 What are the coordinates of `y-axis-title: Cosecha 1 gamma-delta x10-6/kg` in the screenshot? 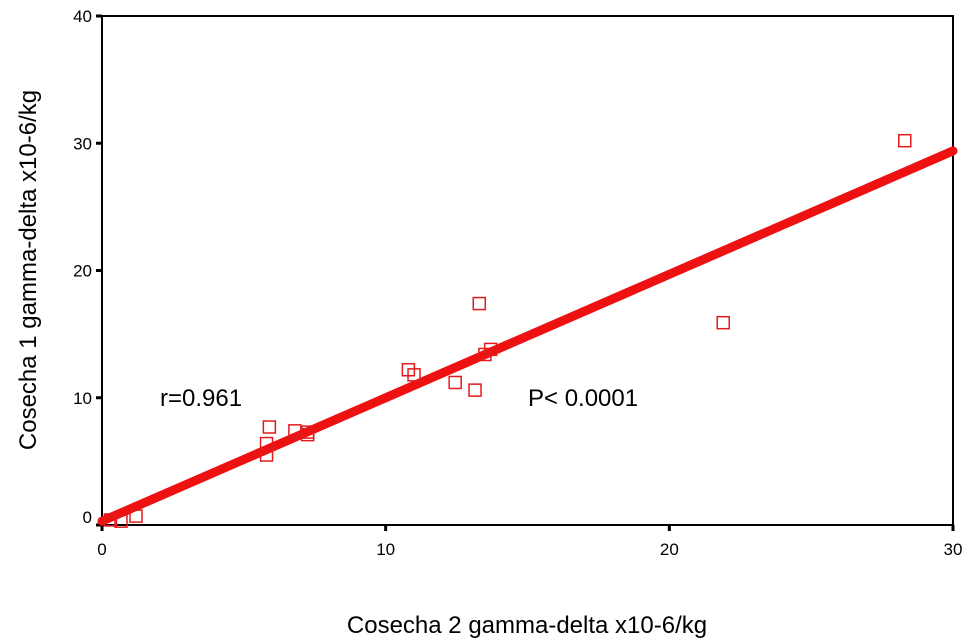 It's located at (28, 270).